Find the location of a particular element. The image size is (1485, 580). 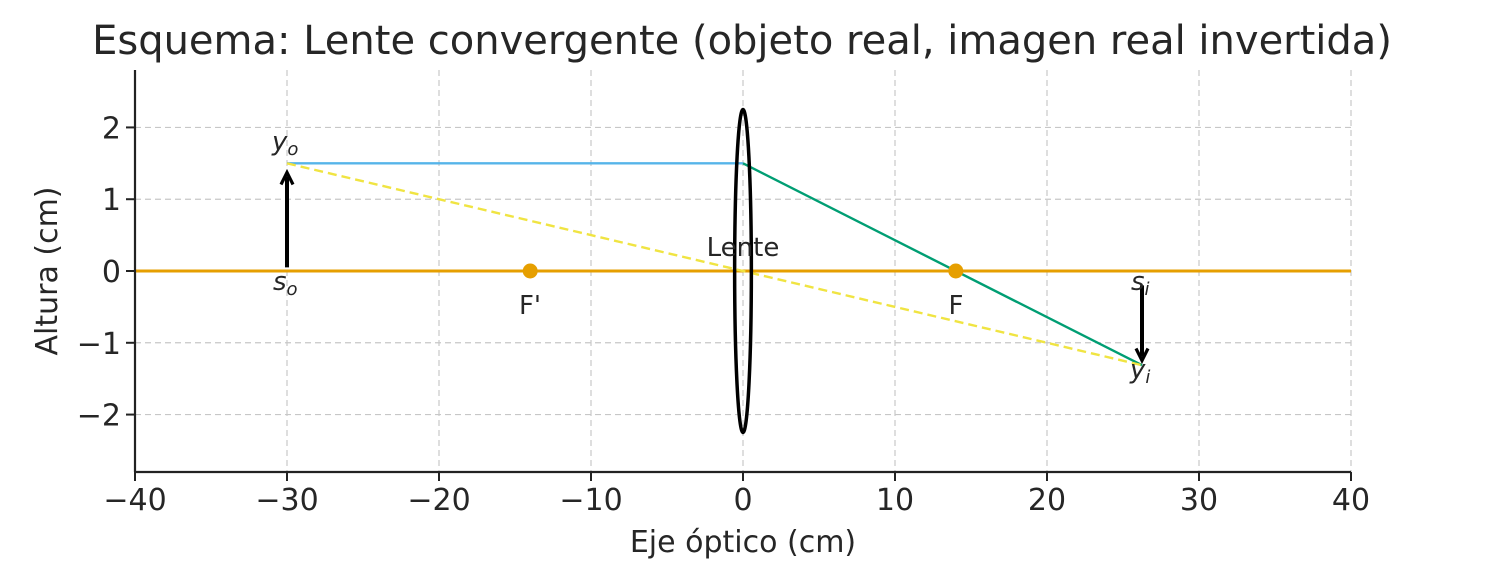

label-y-o-base: y is located at coordinates (279, 142).